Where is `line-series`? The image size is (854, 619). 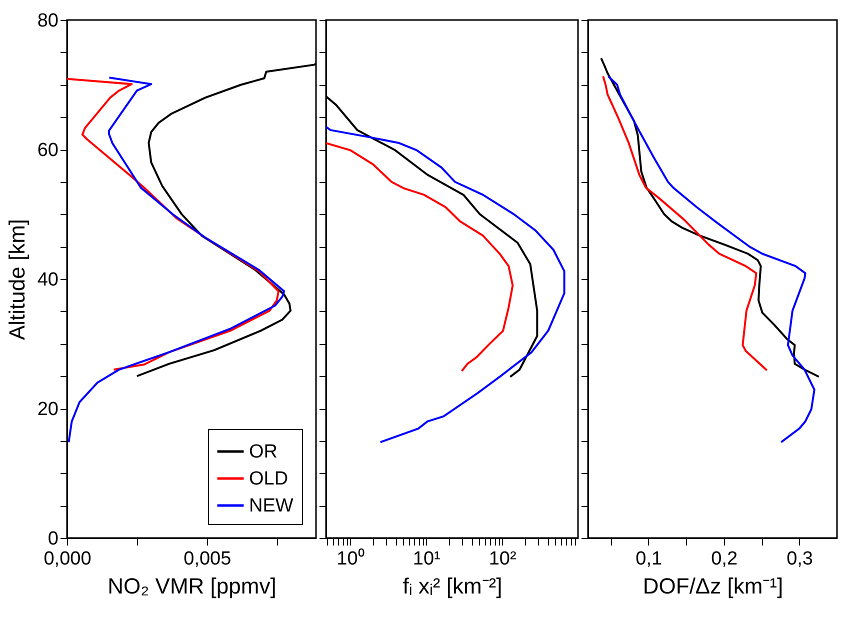 line-series is located at coordinates (173, 224).